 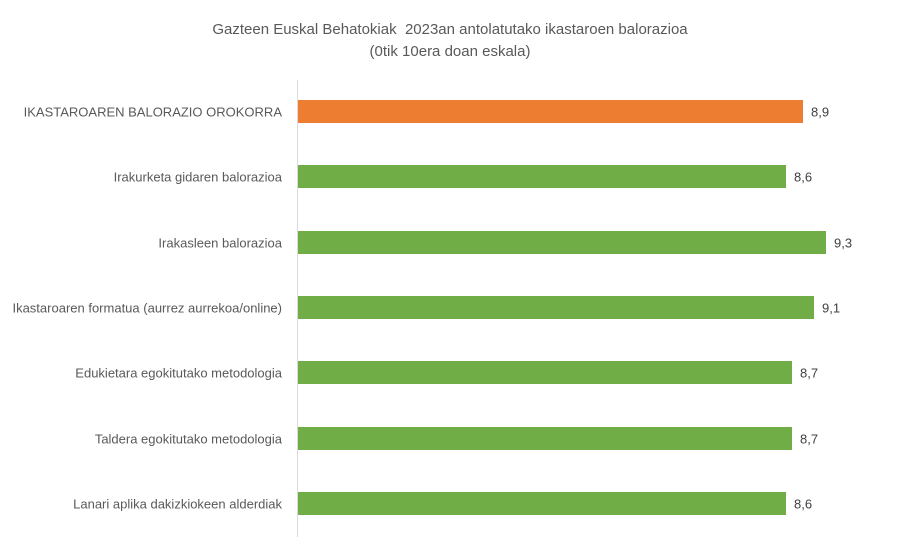 I want to click on category-label: IKASTAROAREN BALORAZIO OROKORRA, so click(x=152, y=111).